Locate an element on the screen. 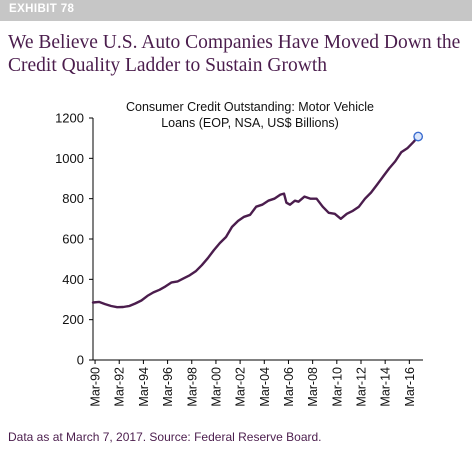 Image resolution: width=472 pixels, height=456 pixels. x-tick-label: Mar-14 is located at coordinates (386, 387).